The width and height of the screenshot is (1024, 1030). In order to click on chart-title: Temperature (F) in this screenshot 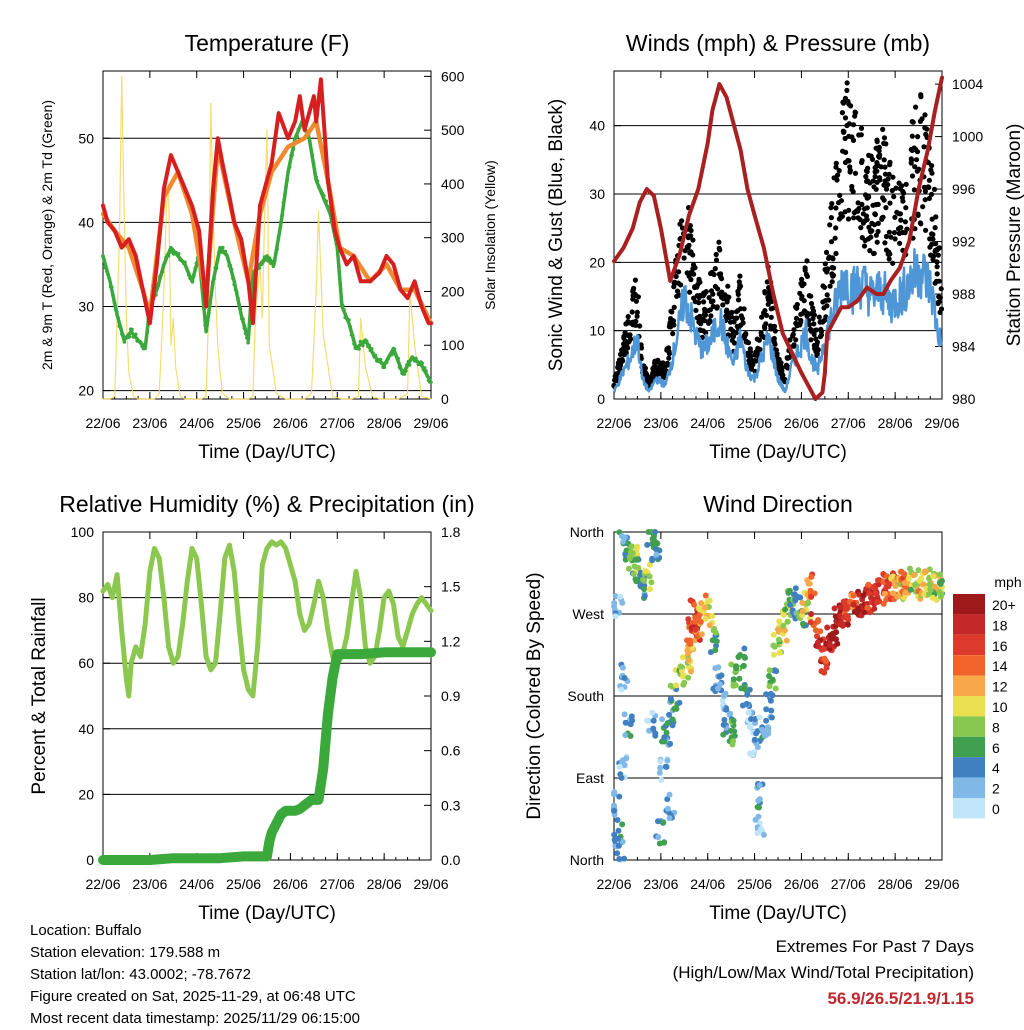, I will do `click(267, 43)`.